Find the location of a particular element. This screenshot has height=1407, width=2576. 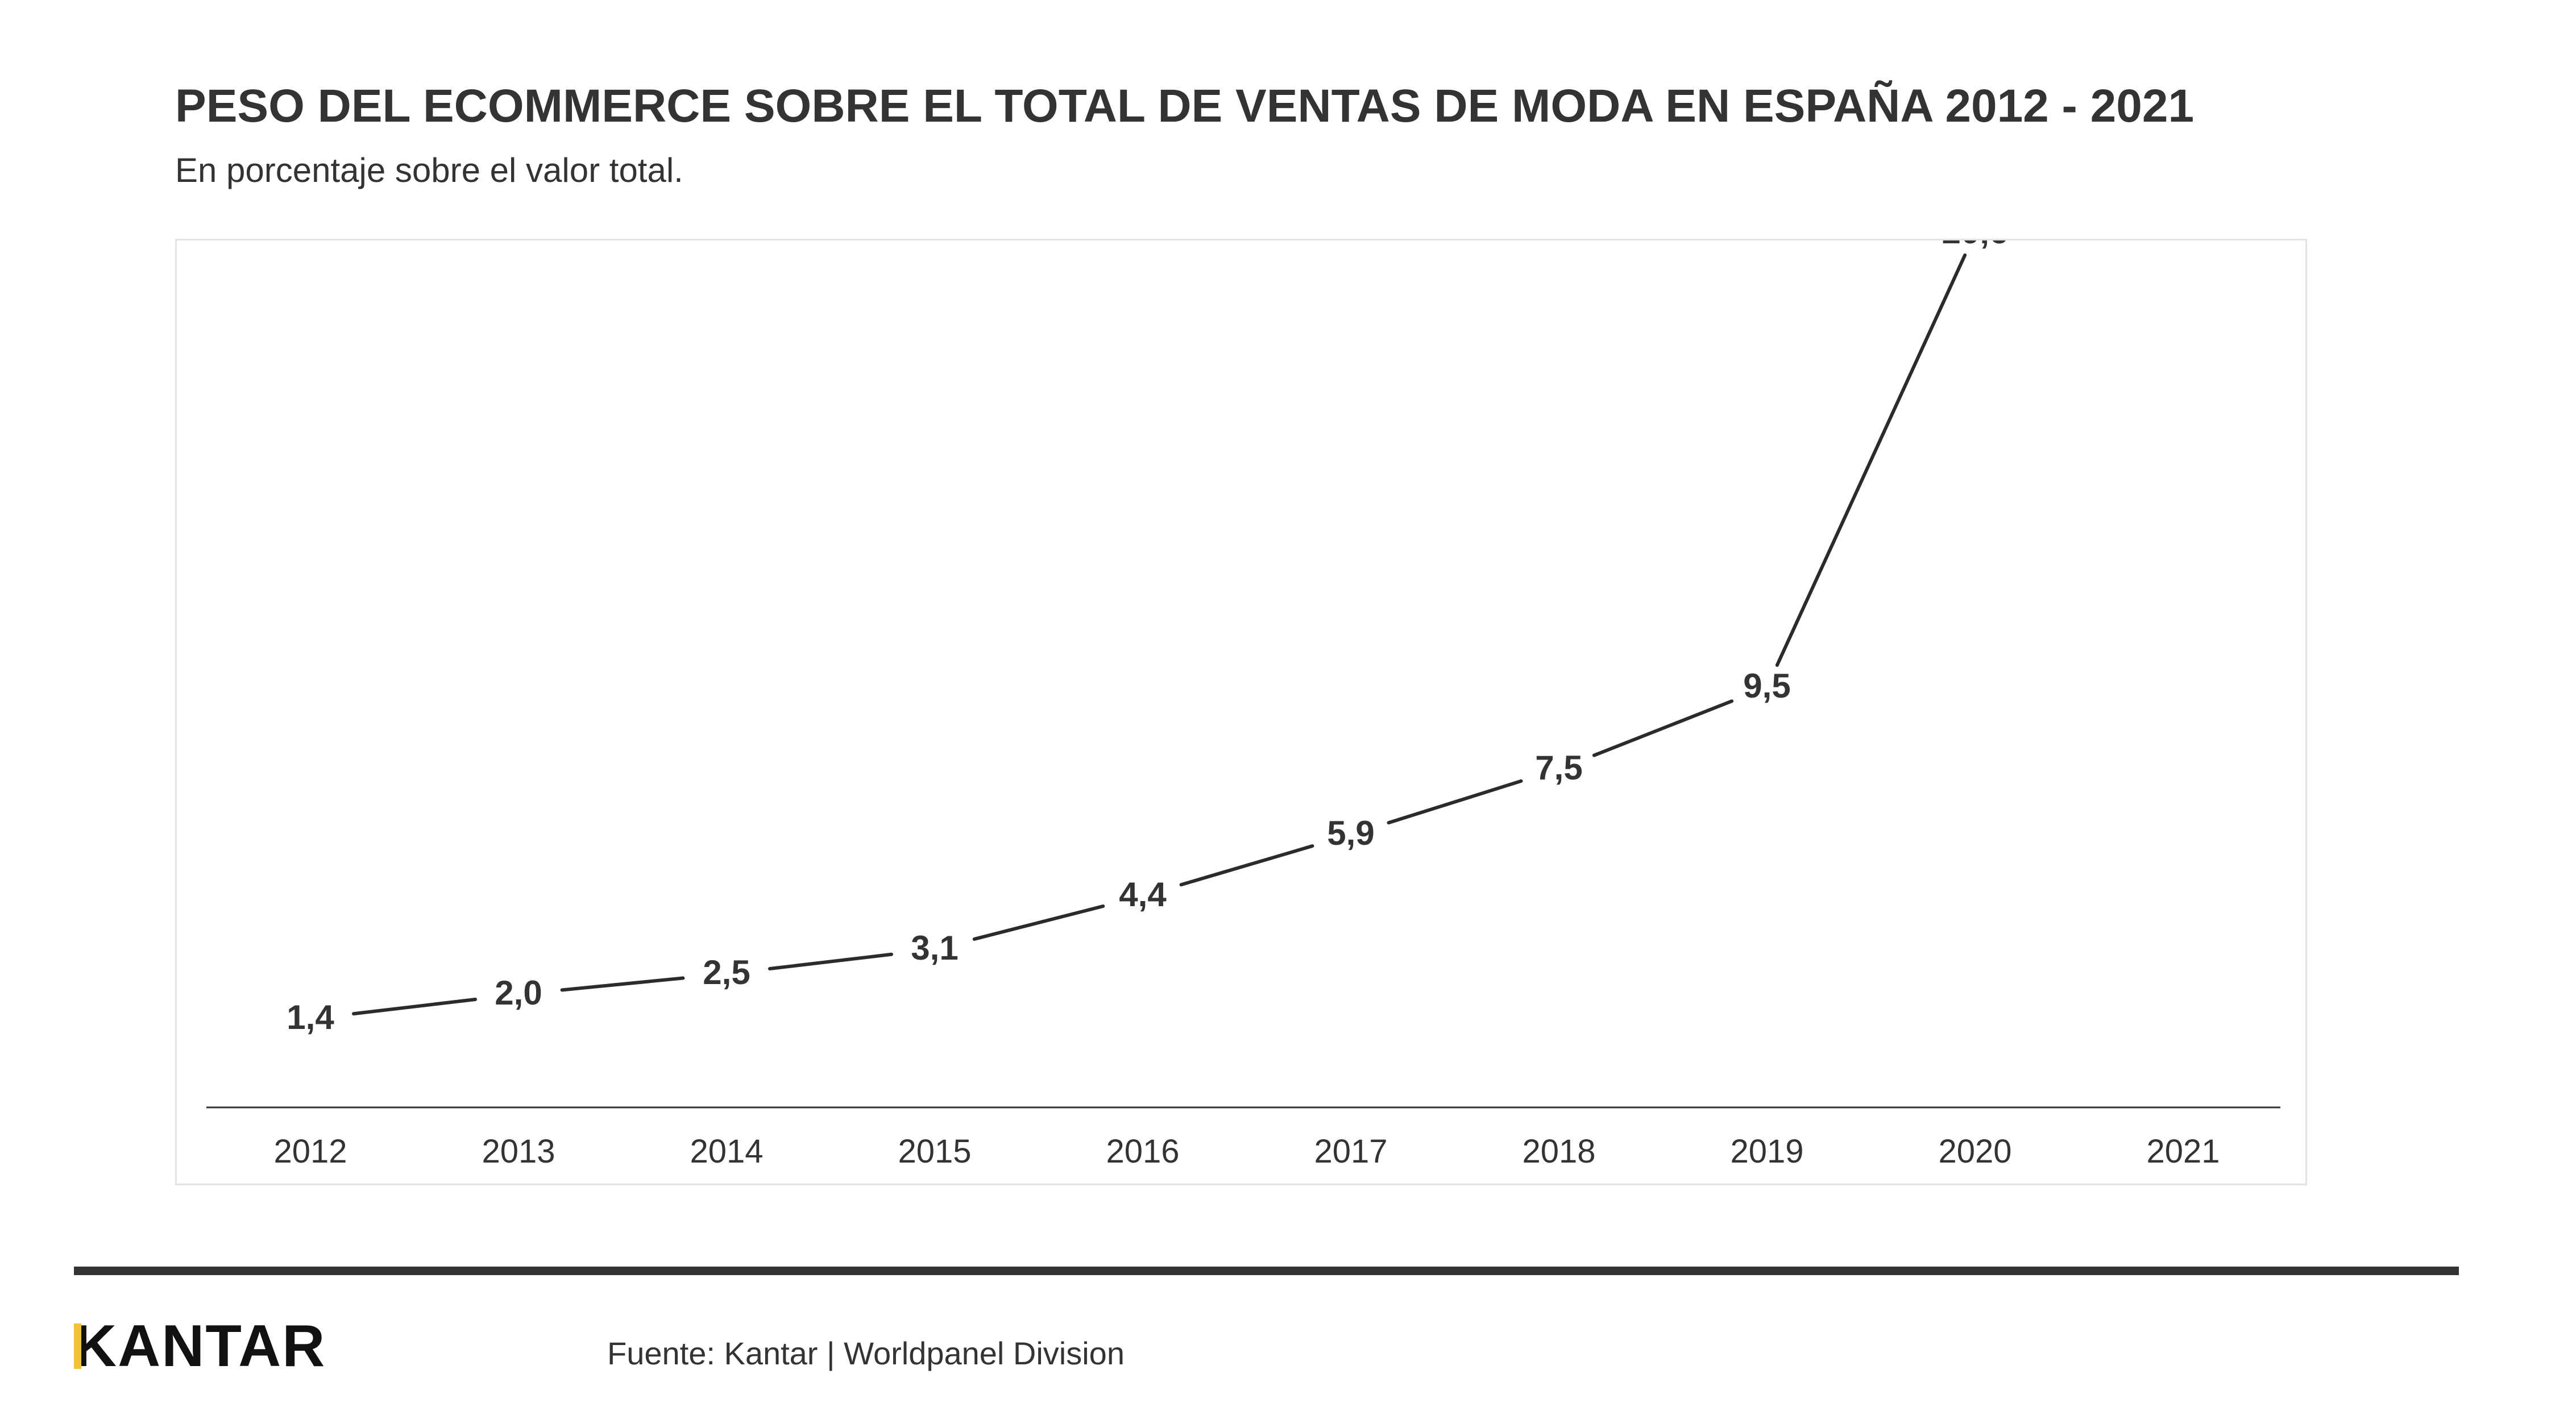

data-label-2020: 20,6 is located at coordinates (1975, 245).